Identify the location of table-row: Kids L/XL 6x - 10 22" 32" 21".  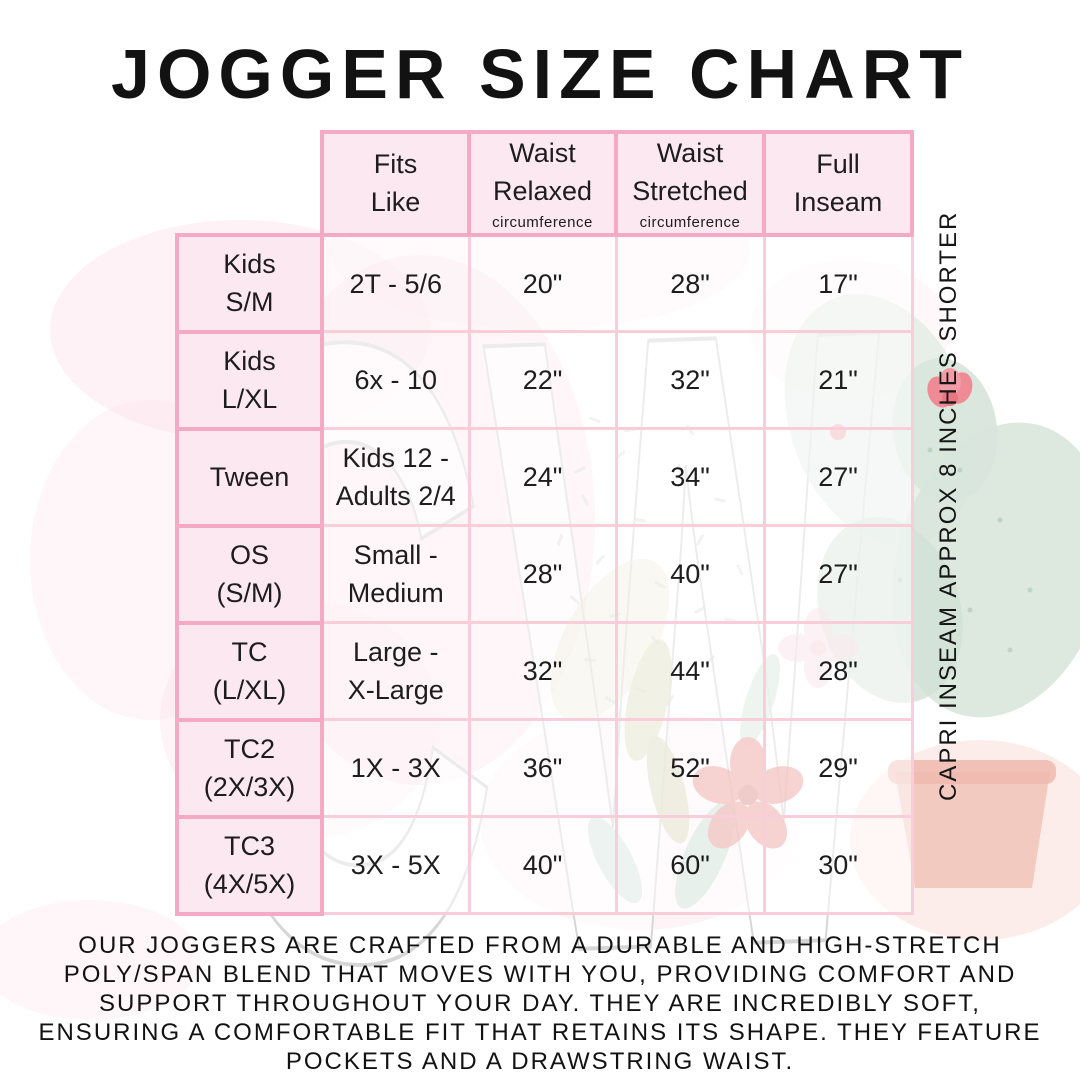
(544, 380).